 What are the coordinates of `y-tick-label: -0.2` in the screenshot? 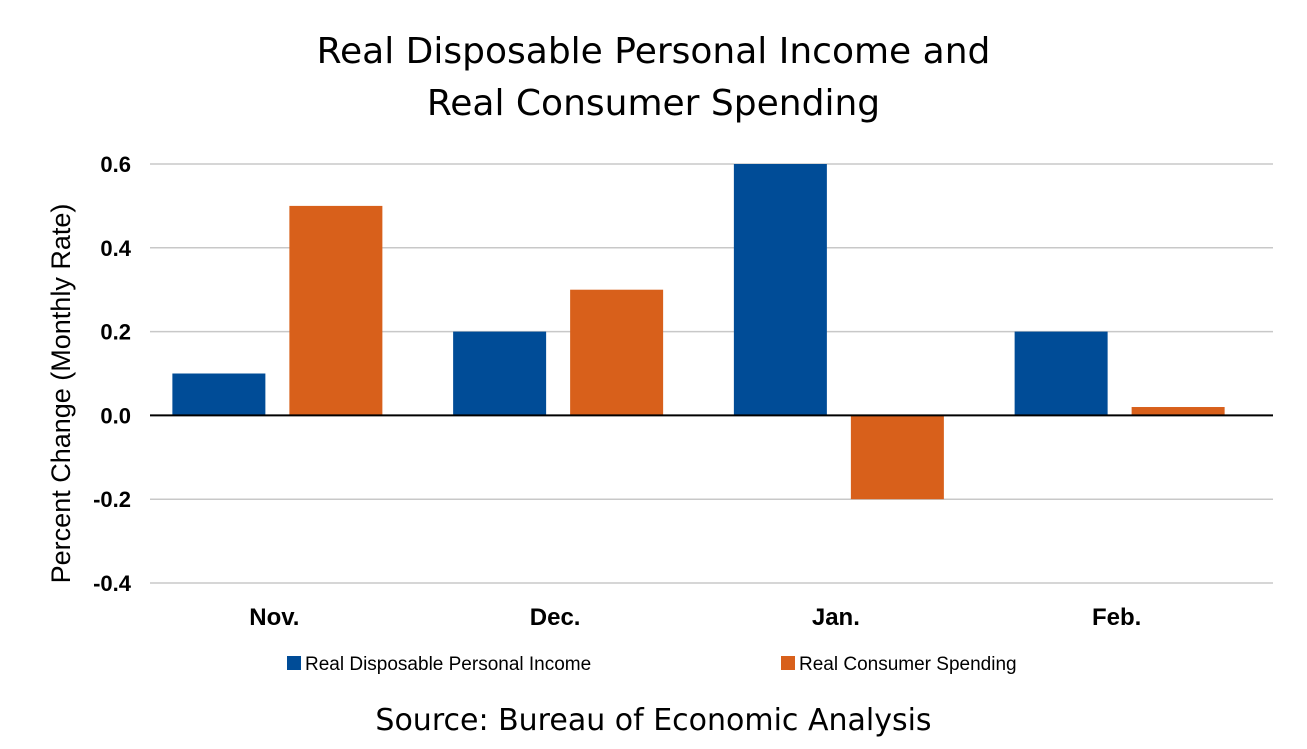 It's located at (112, 499).